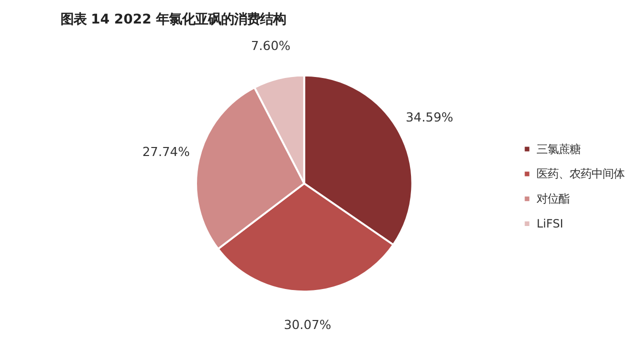  What do you see at coordinates (308, 324) in the screenshot?
I see `data-label: 30.07%` at bounding box center [308, 324].